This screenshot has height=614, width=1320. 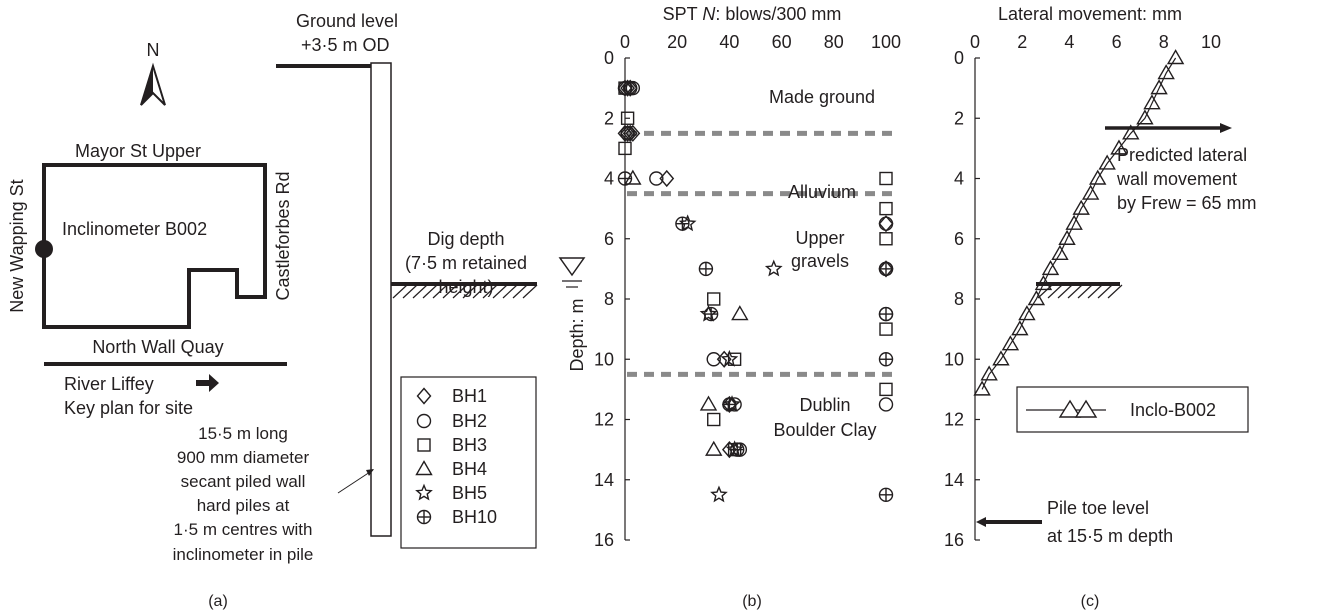 What do you see at coordinates (609, 118) in the screenshot?
I see `panel-b-ytick-label: 2` at bounding box center [609, 118].